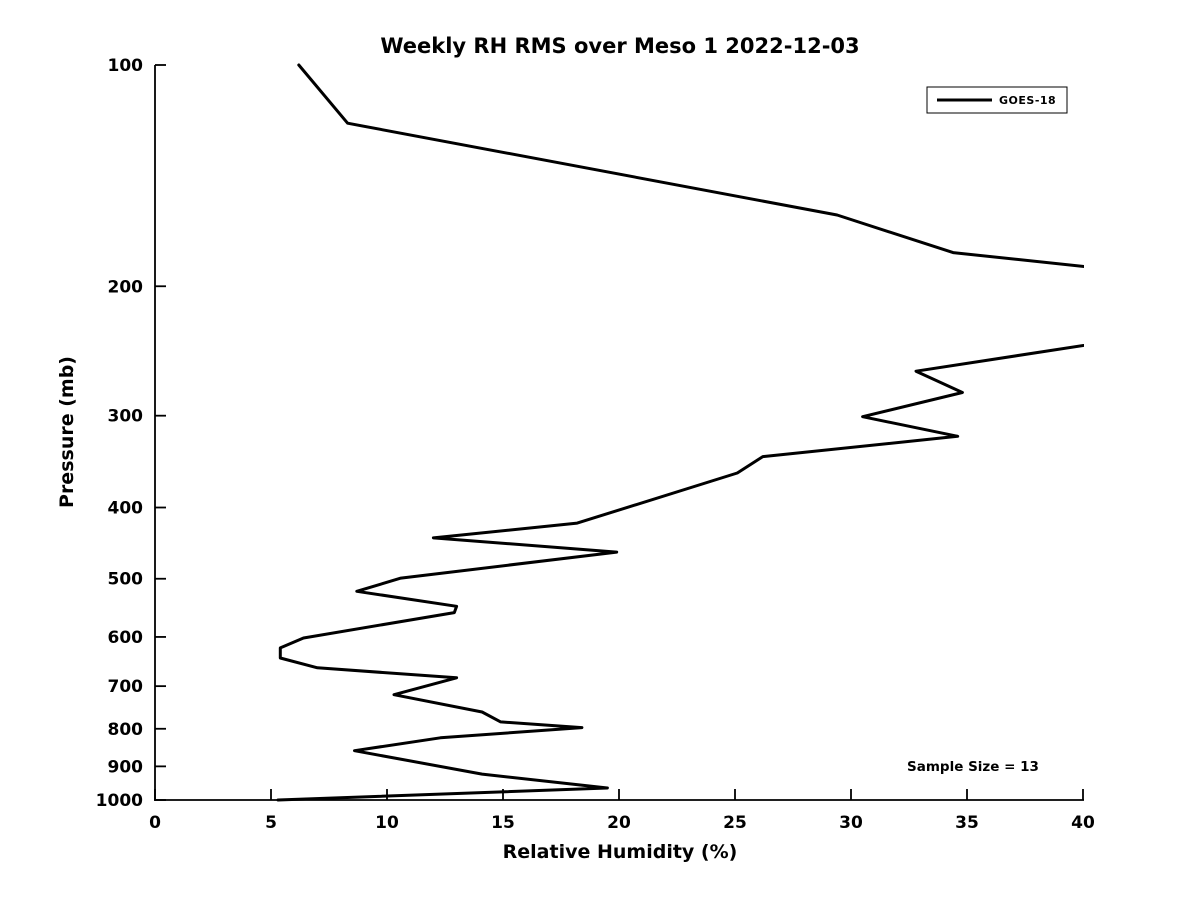 Image resolution: width=1200 pixels, height=900 pixels. What do you see at coordinates (126, 417) in the screenshot?
I see `y-tick-label: 300` at bounding box center [126, 417].